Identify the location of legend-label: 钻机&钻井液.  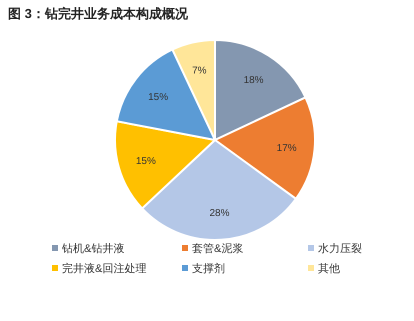
(92, 248).